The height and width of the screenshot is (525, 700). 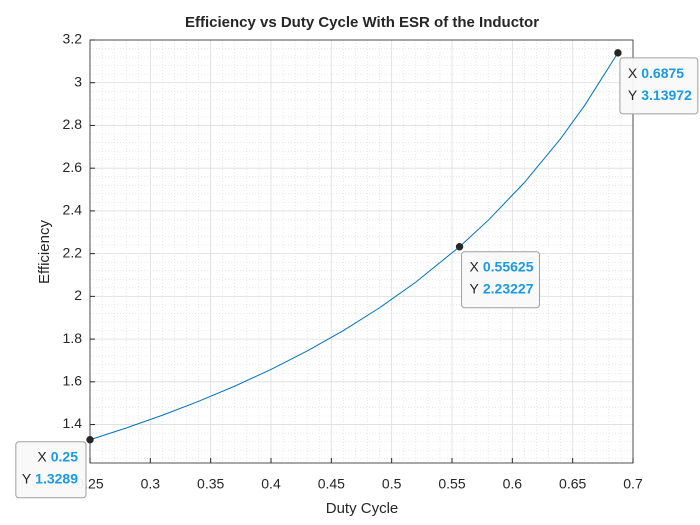 I want to click on datatip-y: Y 3.13972, so click(x=660, y=95).